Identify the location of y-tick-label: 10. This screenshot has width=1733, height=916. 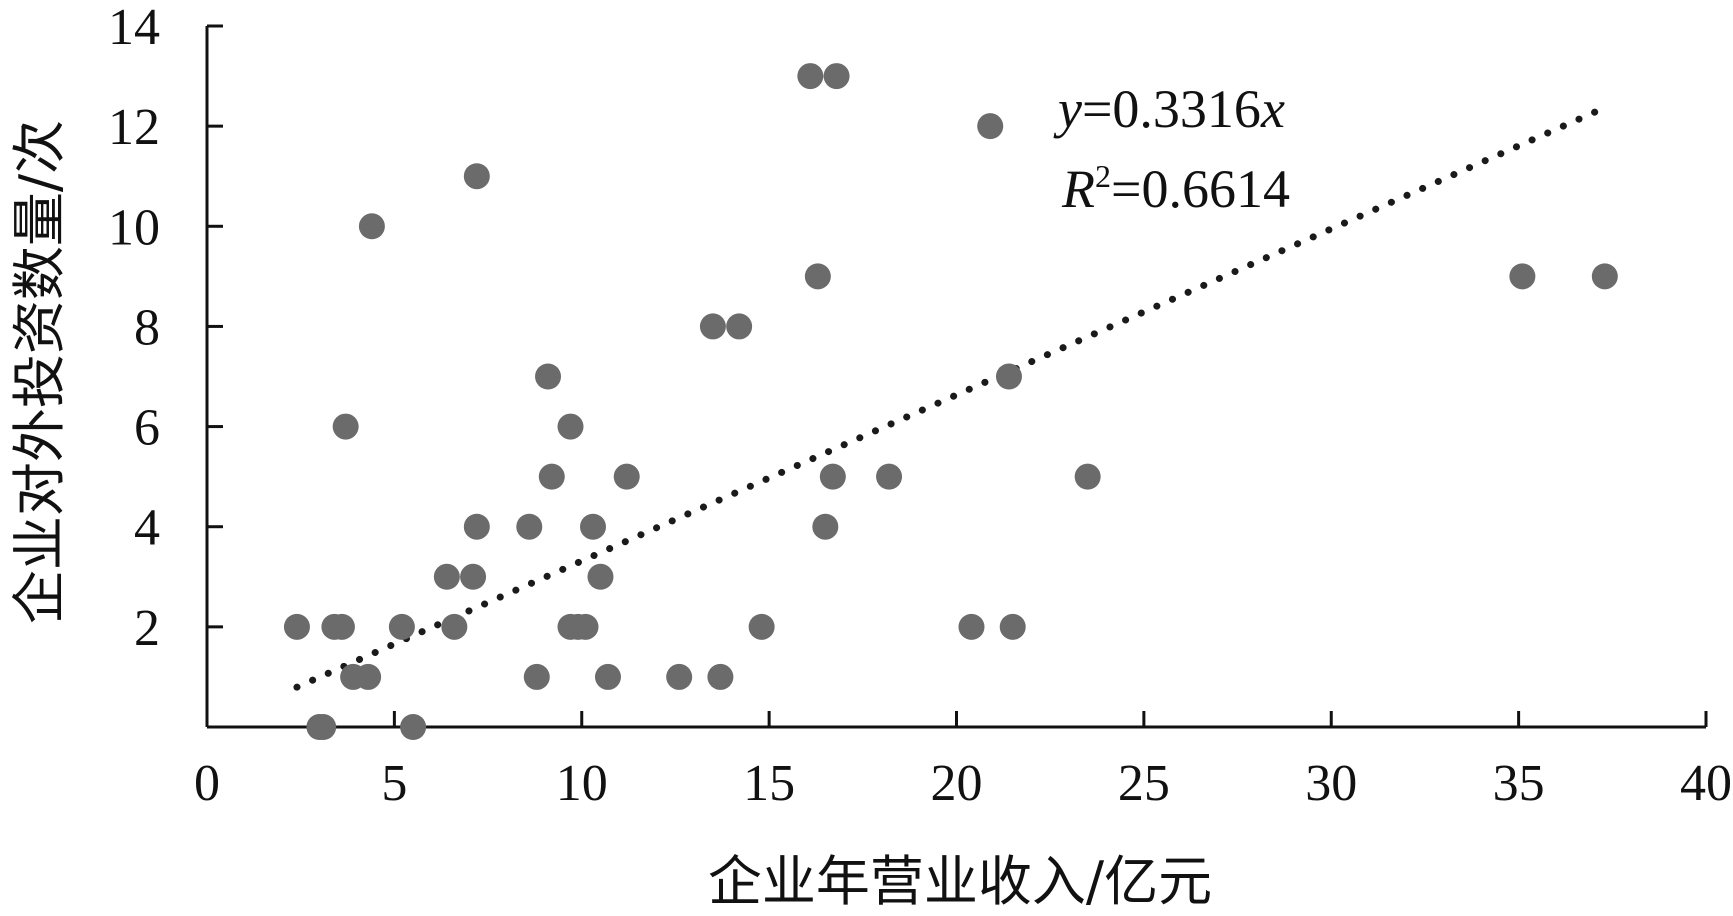
(134, 227).